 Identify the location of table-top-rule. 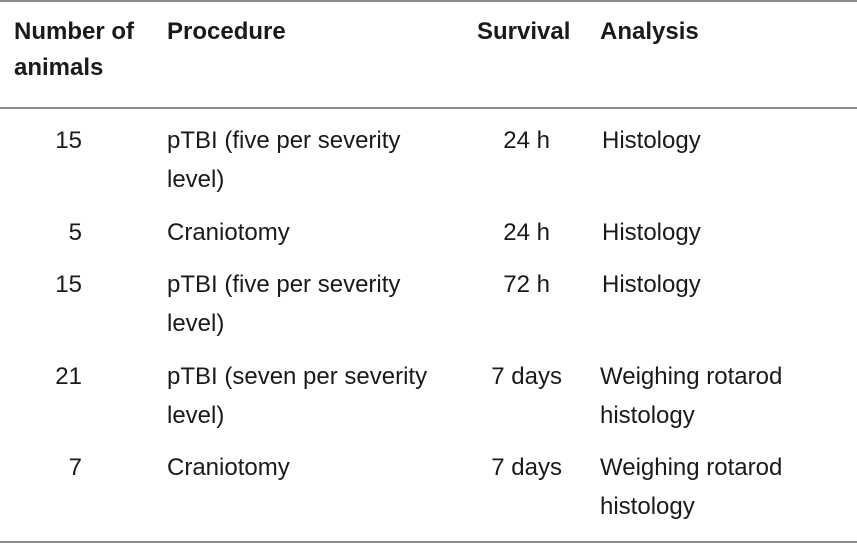
(428, 1).